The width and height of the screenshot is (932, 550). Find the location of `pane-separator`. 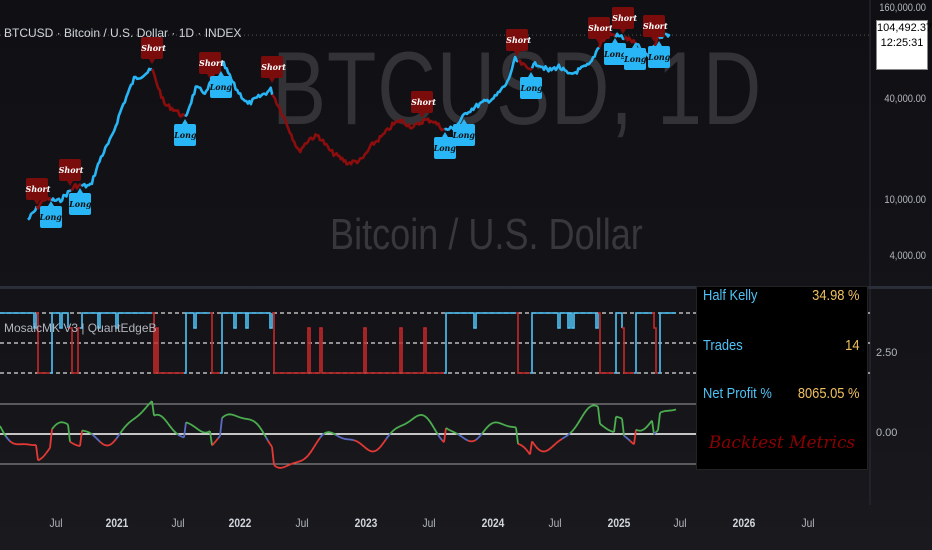

pane-separator is located at coordinates (466, 287).